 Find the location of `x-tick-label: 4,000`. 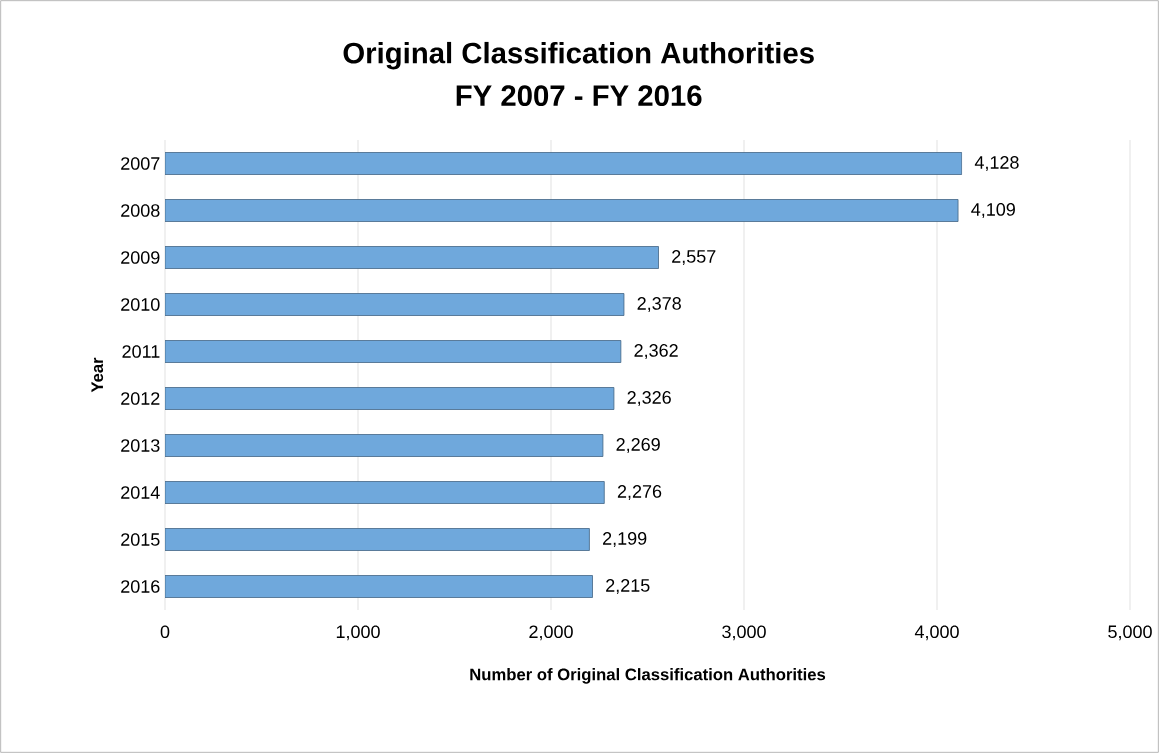

x-tick-label: 4,000 is located at coordinates (936, 633).